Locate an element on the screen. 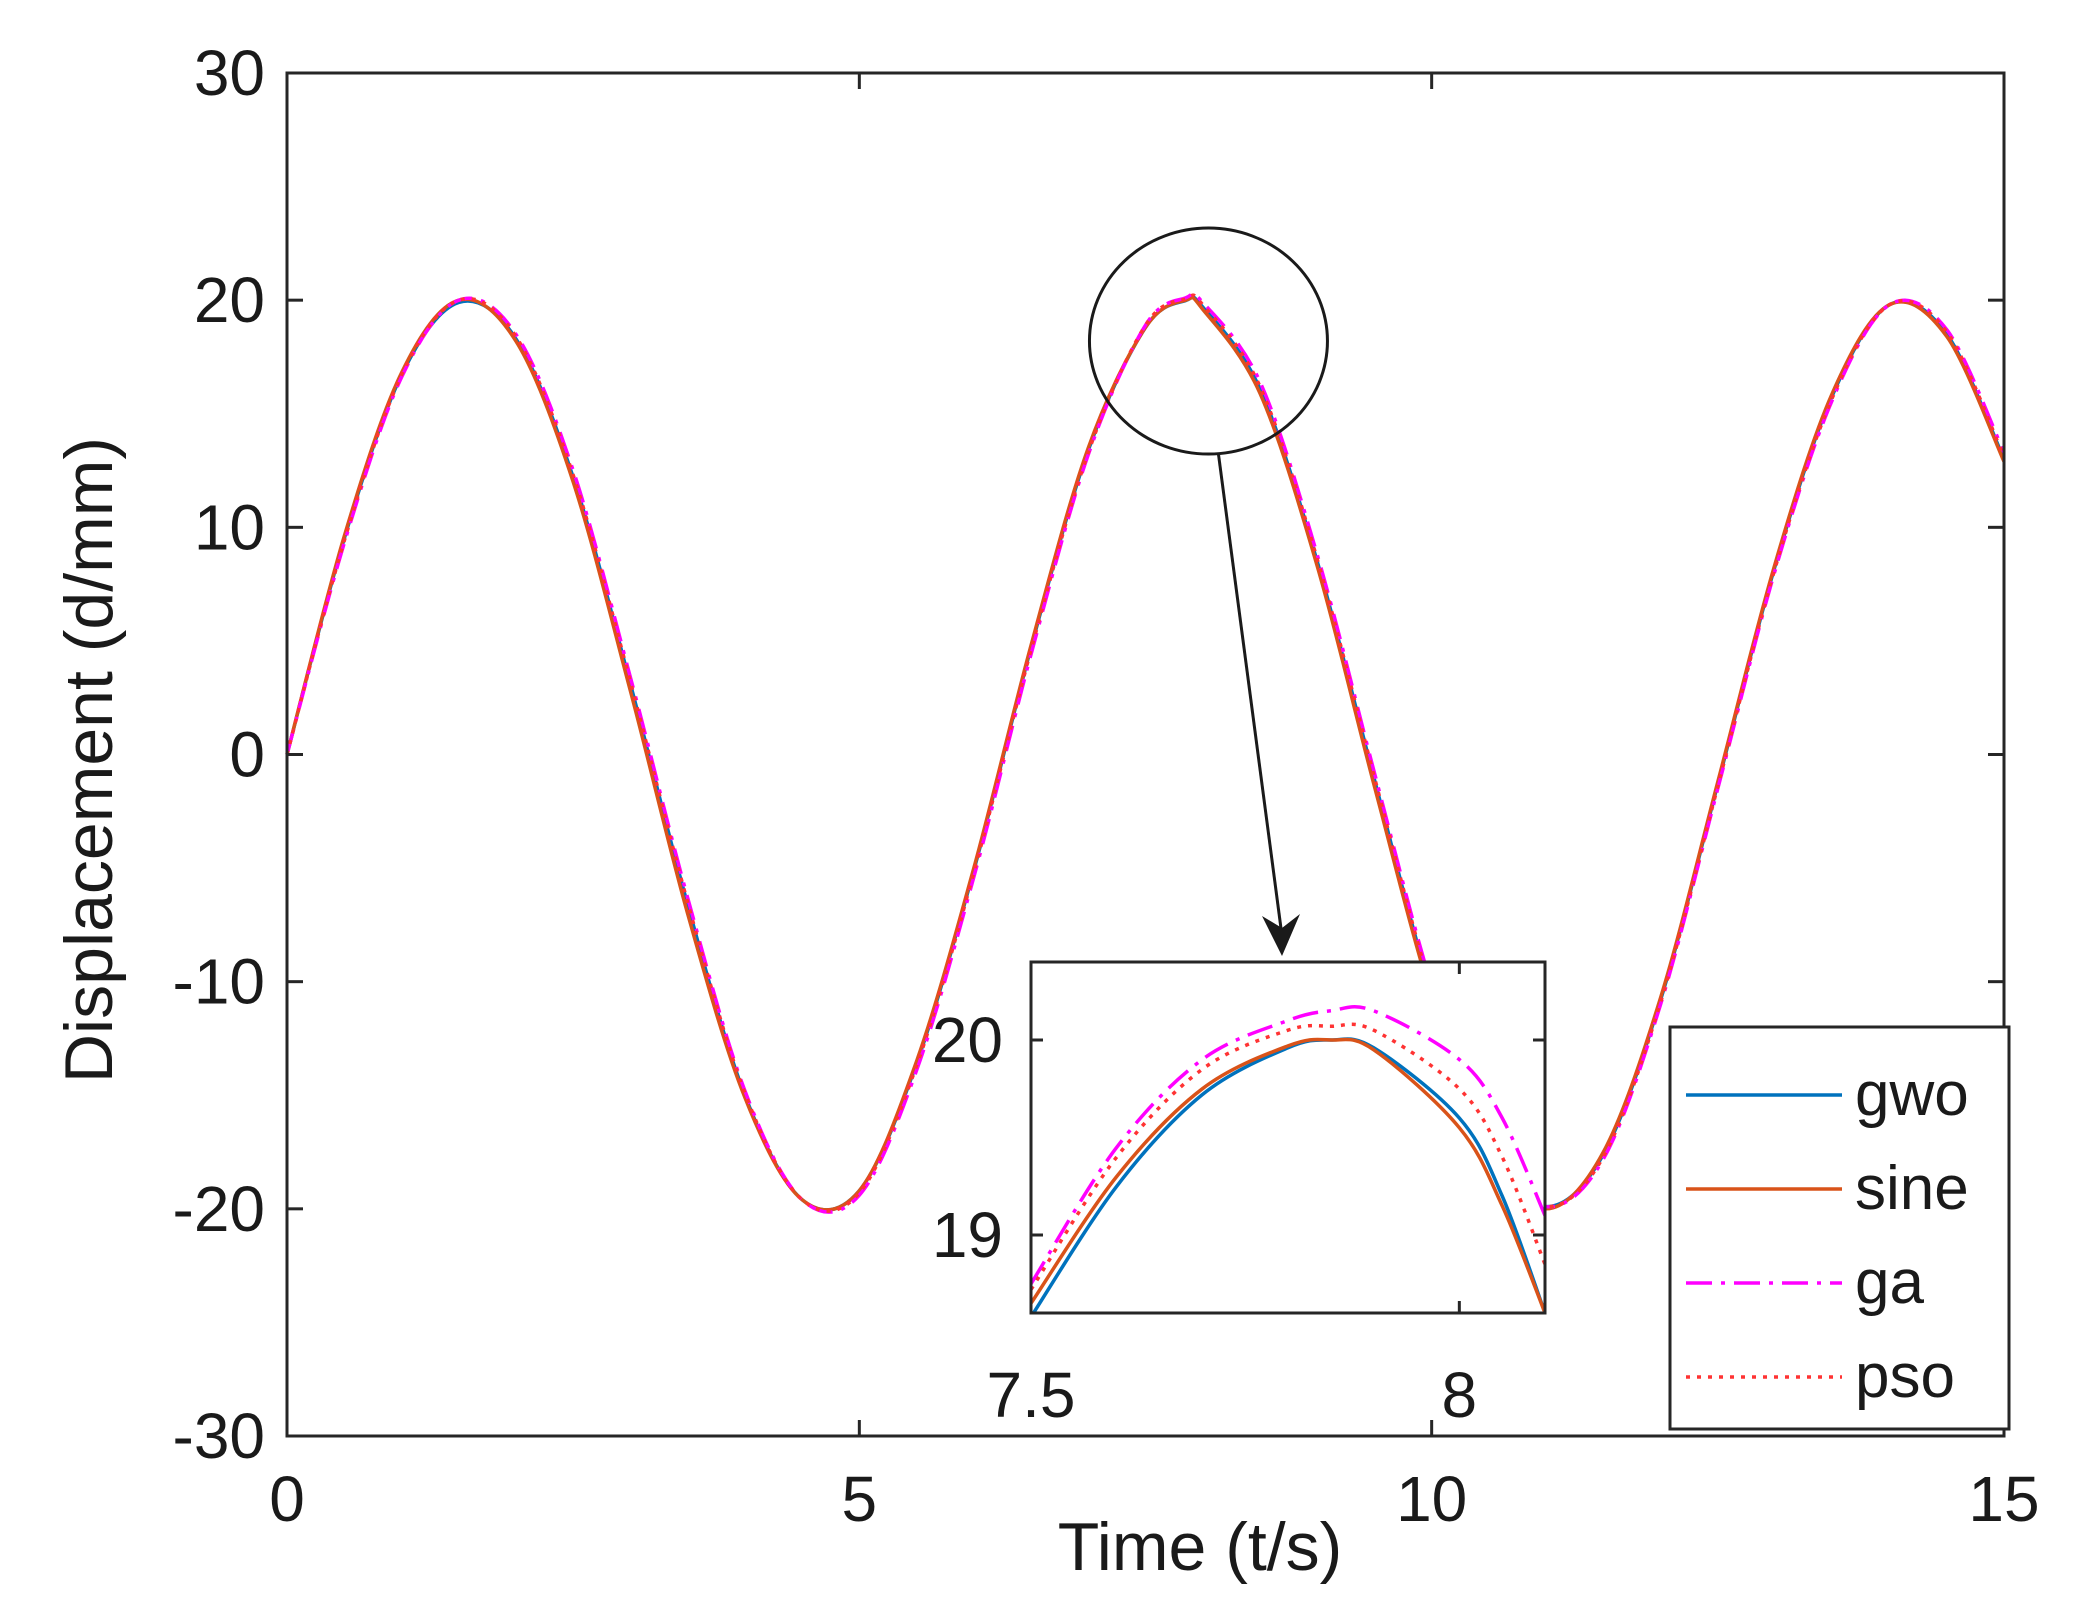  y-tick-label: 20 is located at coordinates (229, 300).